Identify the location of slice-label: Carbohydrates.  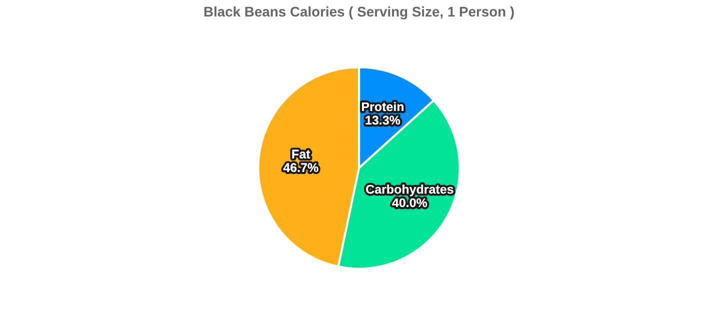
(410, 190).